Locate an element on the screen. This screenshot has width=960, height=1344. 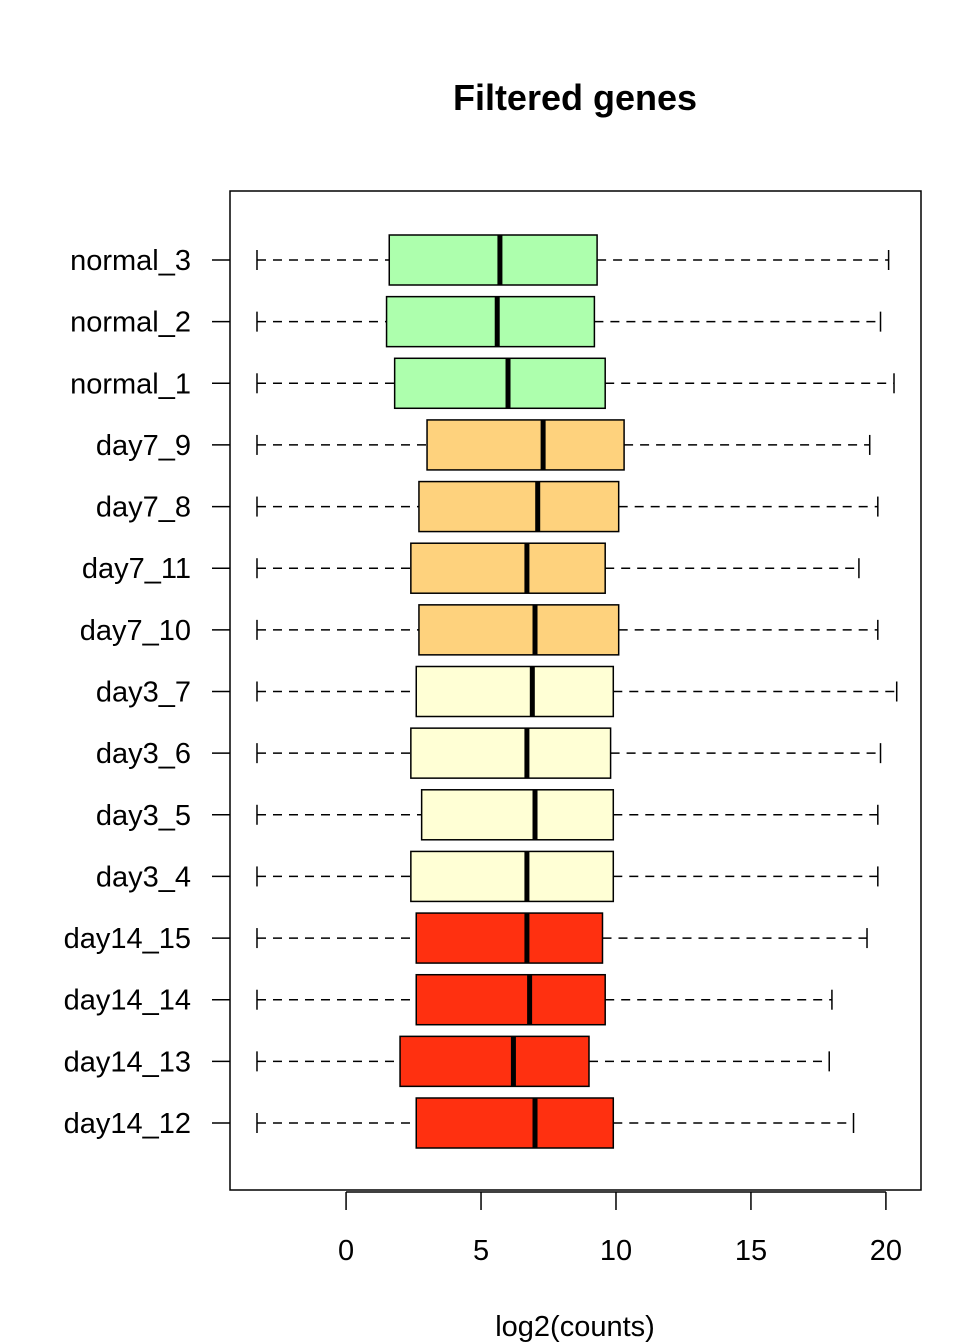
y-tick-label: day3_6 is located at coordinates (143, 754).